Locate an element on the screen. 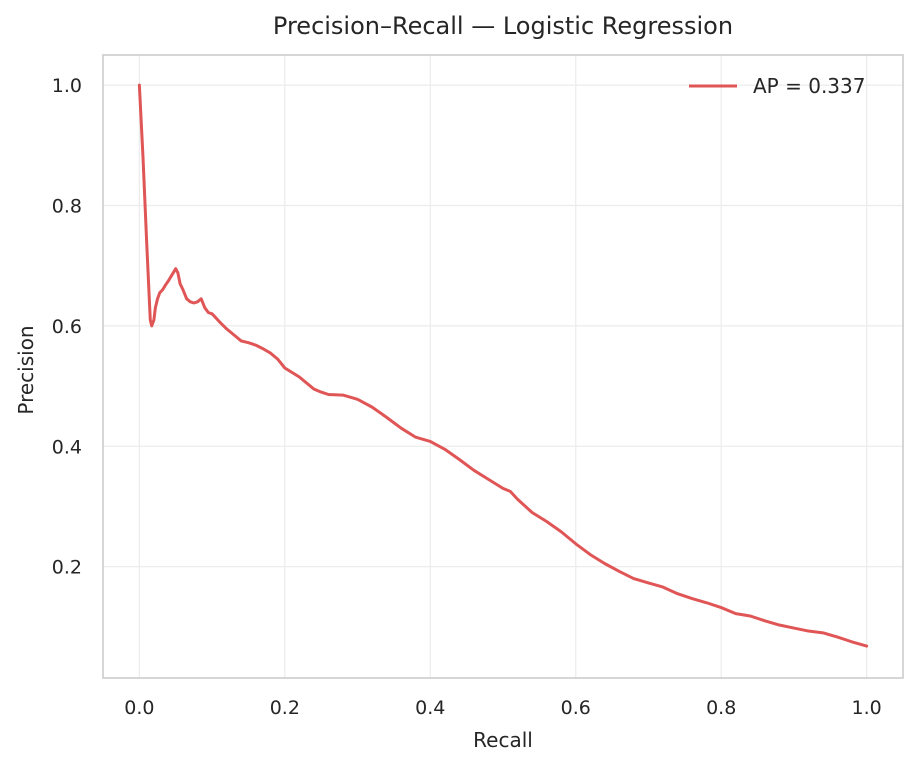 This screenshot has width=917, height=767. x-tick-label: 0.6 is located at coordinates (576, 708).